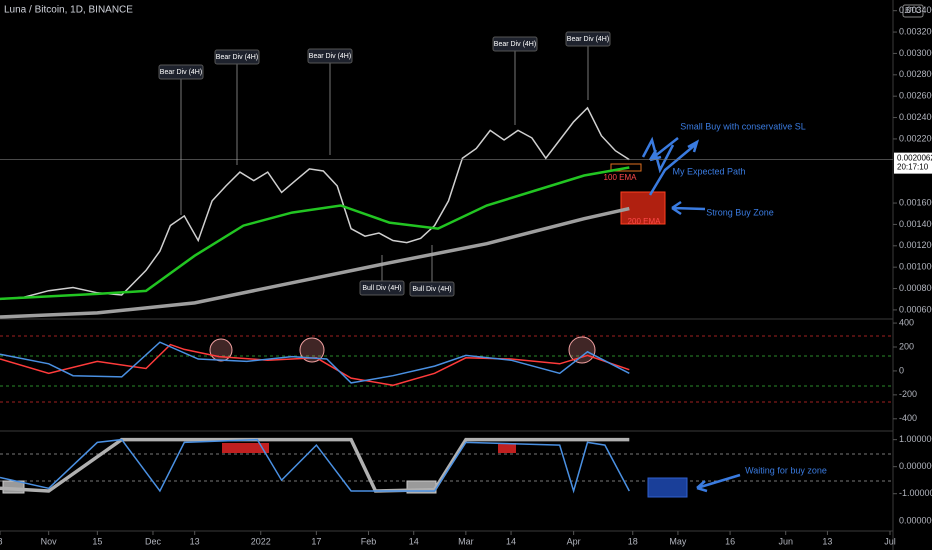 The image size is (932, 550). I want to click on y-tick-label: 400, so click(906, 322).